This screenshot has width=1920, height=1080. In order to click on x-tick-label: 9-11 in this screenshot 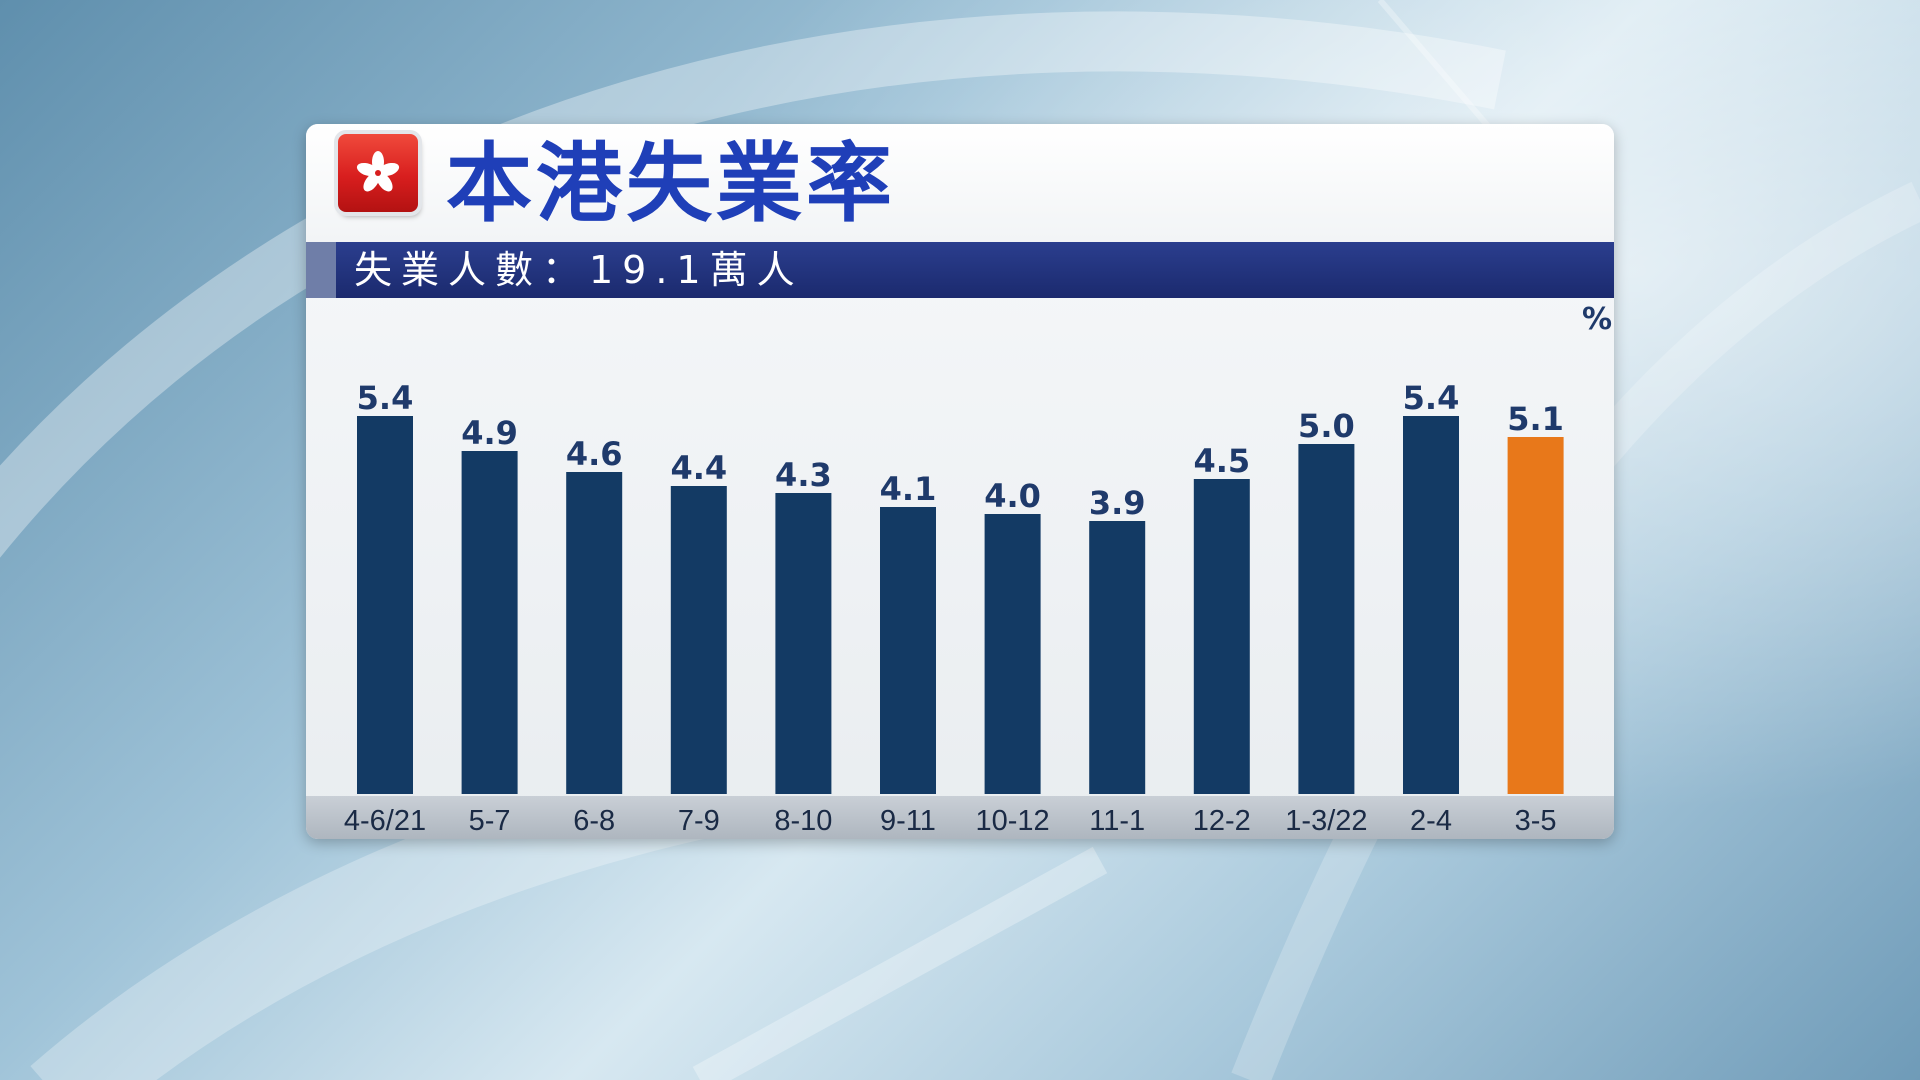, I will do `click(908, 821)`.